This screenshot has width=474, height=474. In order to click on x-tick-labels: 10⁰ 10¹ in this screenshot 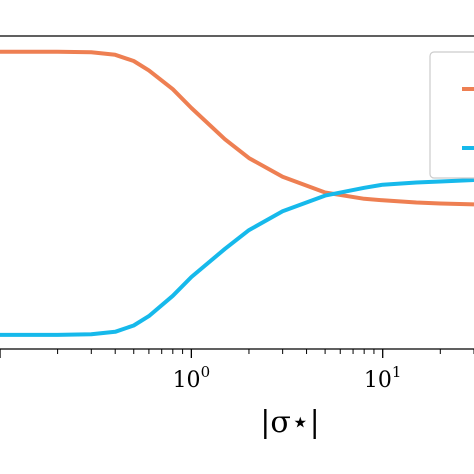, I will do `click(287, 378)`.